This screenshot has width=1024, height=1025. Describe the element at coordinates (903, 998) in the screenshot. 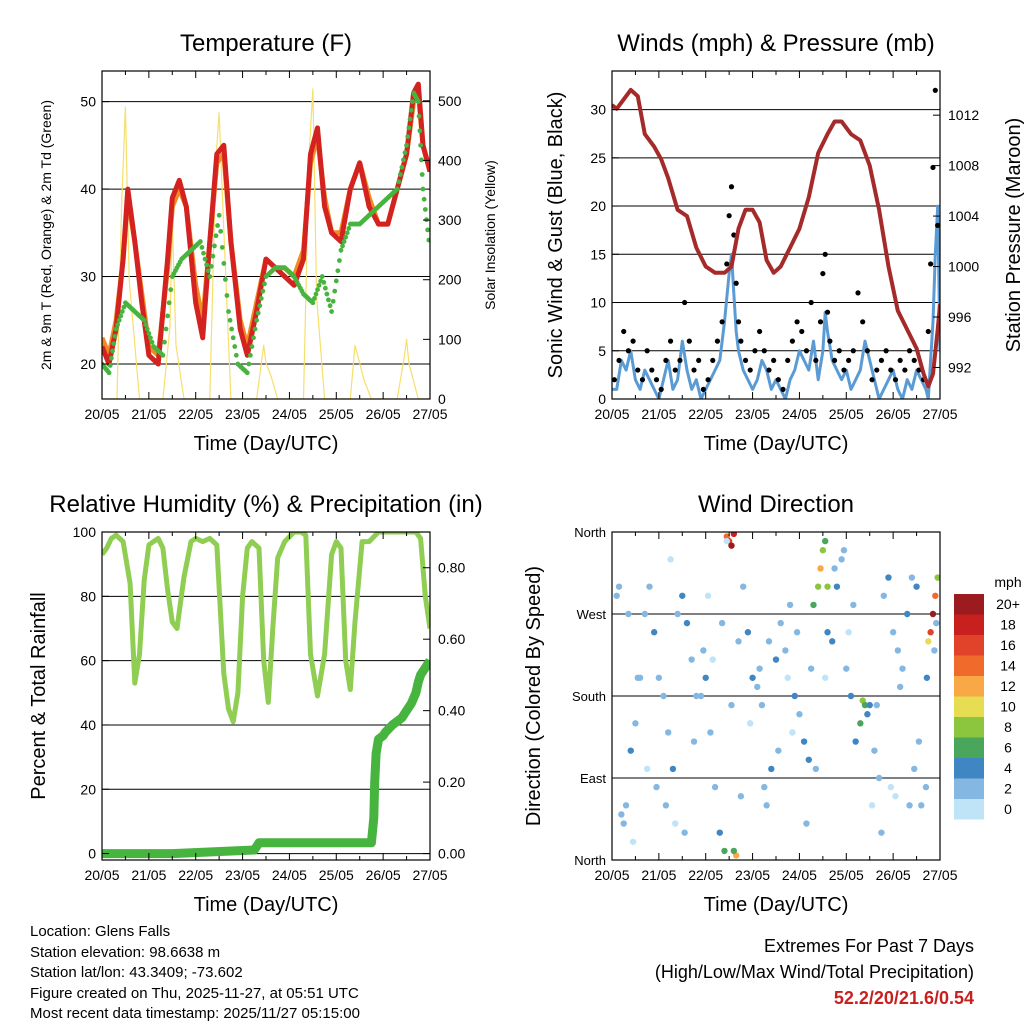

I see `extremes-values: 52.2/20/21.6/0.54` at that location.